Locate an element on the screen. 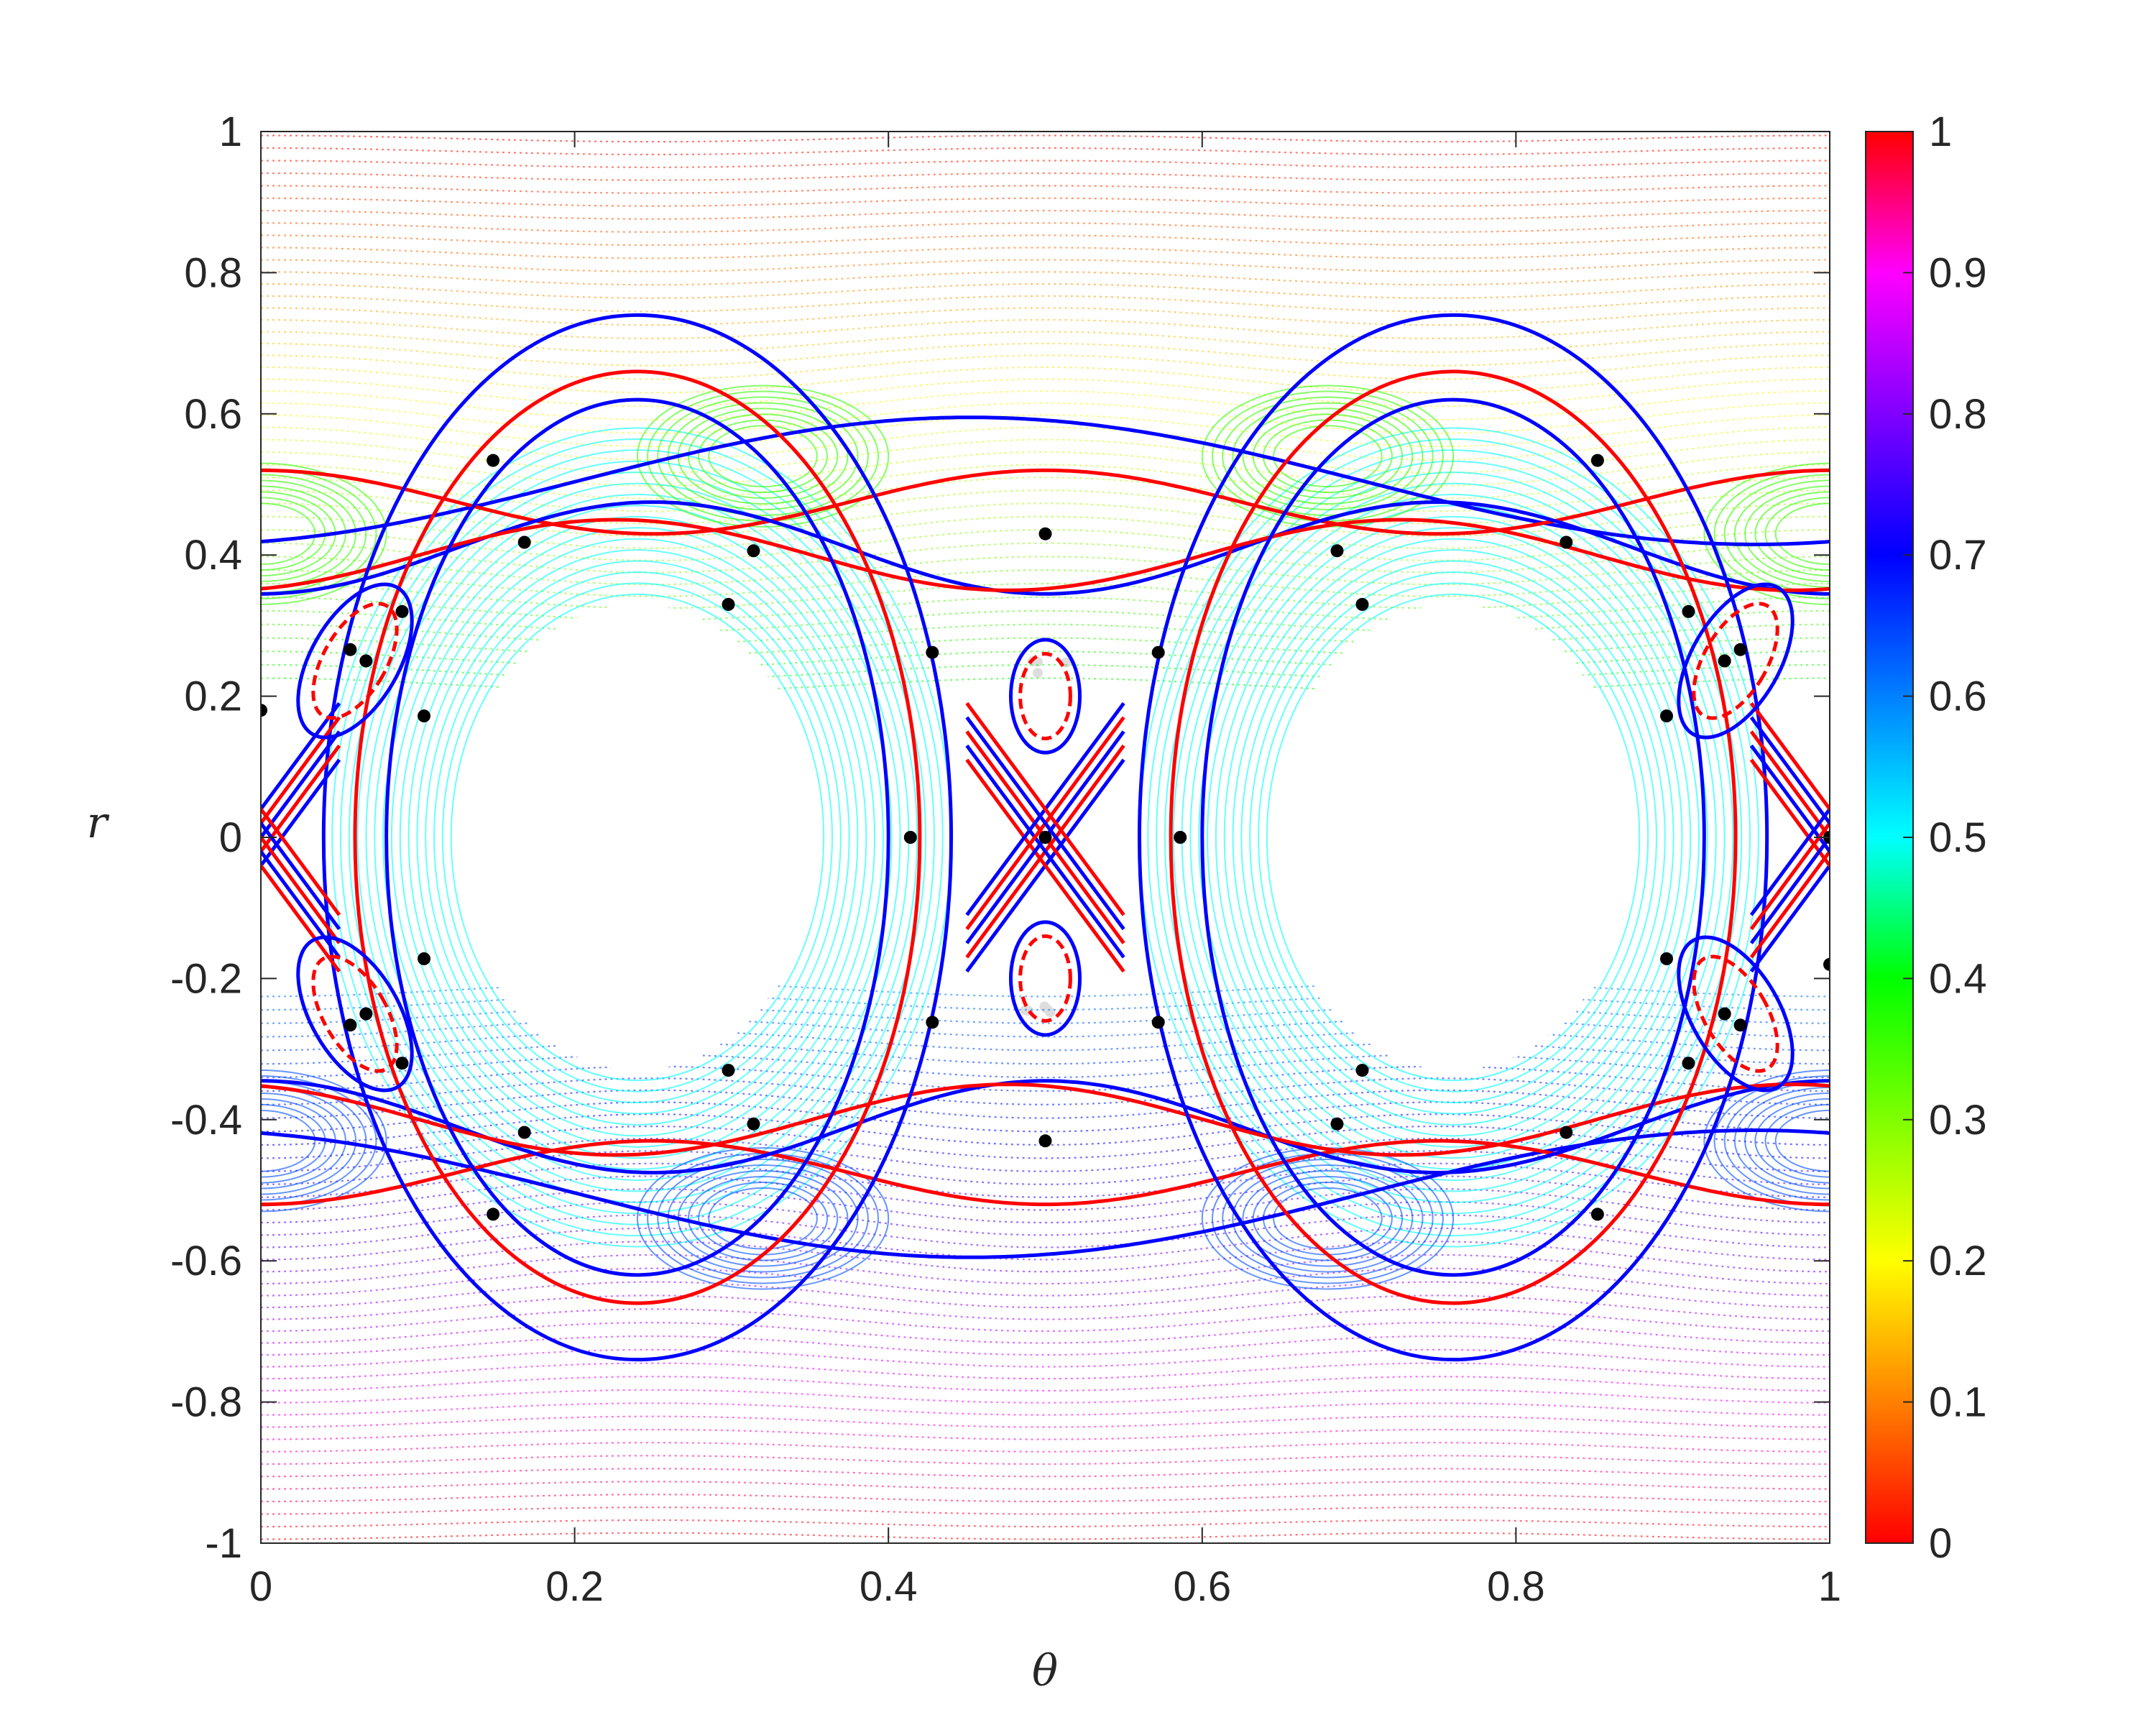 Image resolution: width=2156 pixels, height=1725 pixels. x-axis-label: θ is located at coordinates (1045, 1671).